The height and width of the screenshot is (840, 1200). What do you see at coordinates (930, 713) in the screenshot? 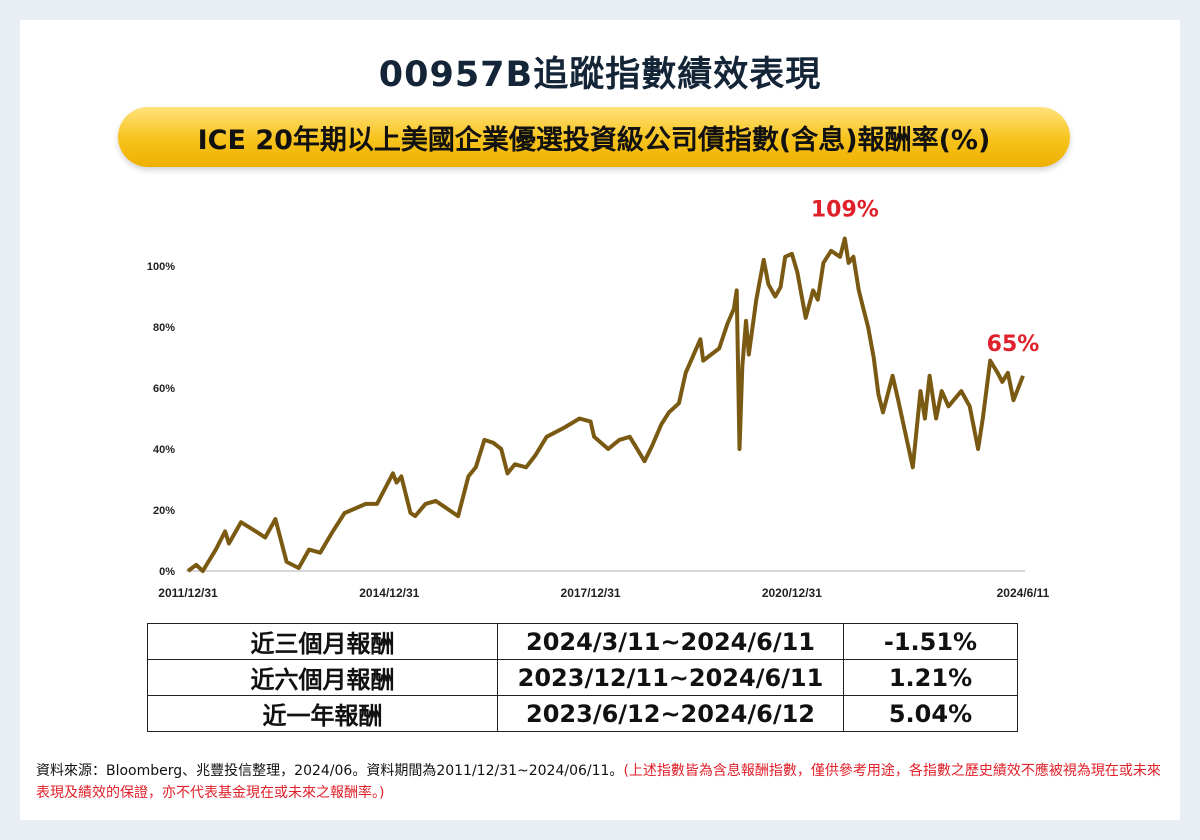
I see `row-return: 5.04%` at bounding box center [930, 713].